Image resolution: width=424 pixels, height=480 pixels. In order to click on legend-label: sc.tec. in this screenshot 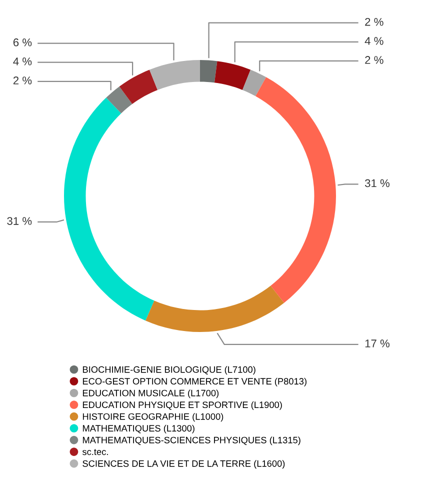, I will do `click(95, 452)`.